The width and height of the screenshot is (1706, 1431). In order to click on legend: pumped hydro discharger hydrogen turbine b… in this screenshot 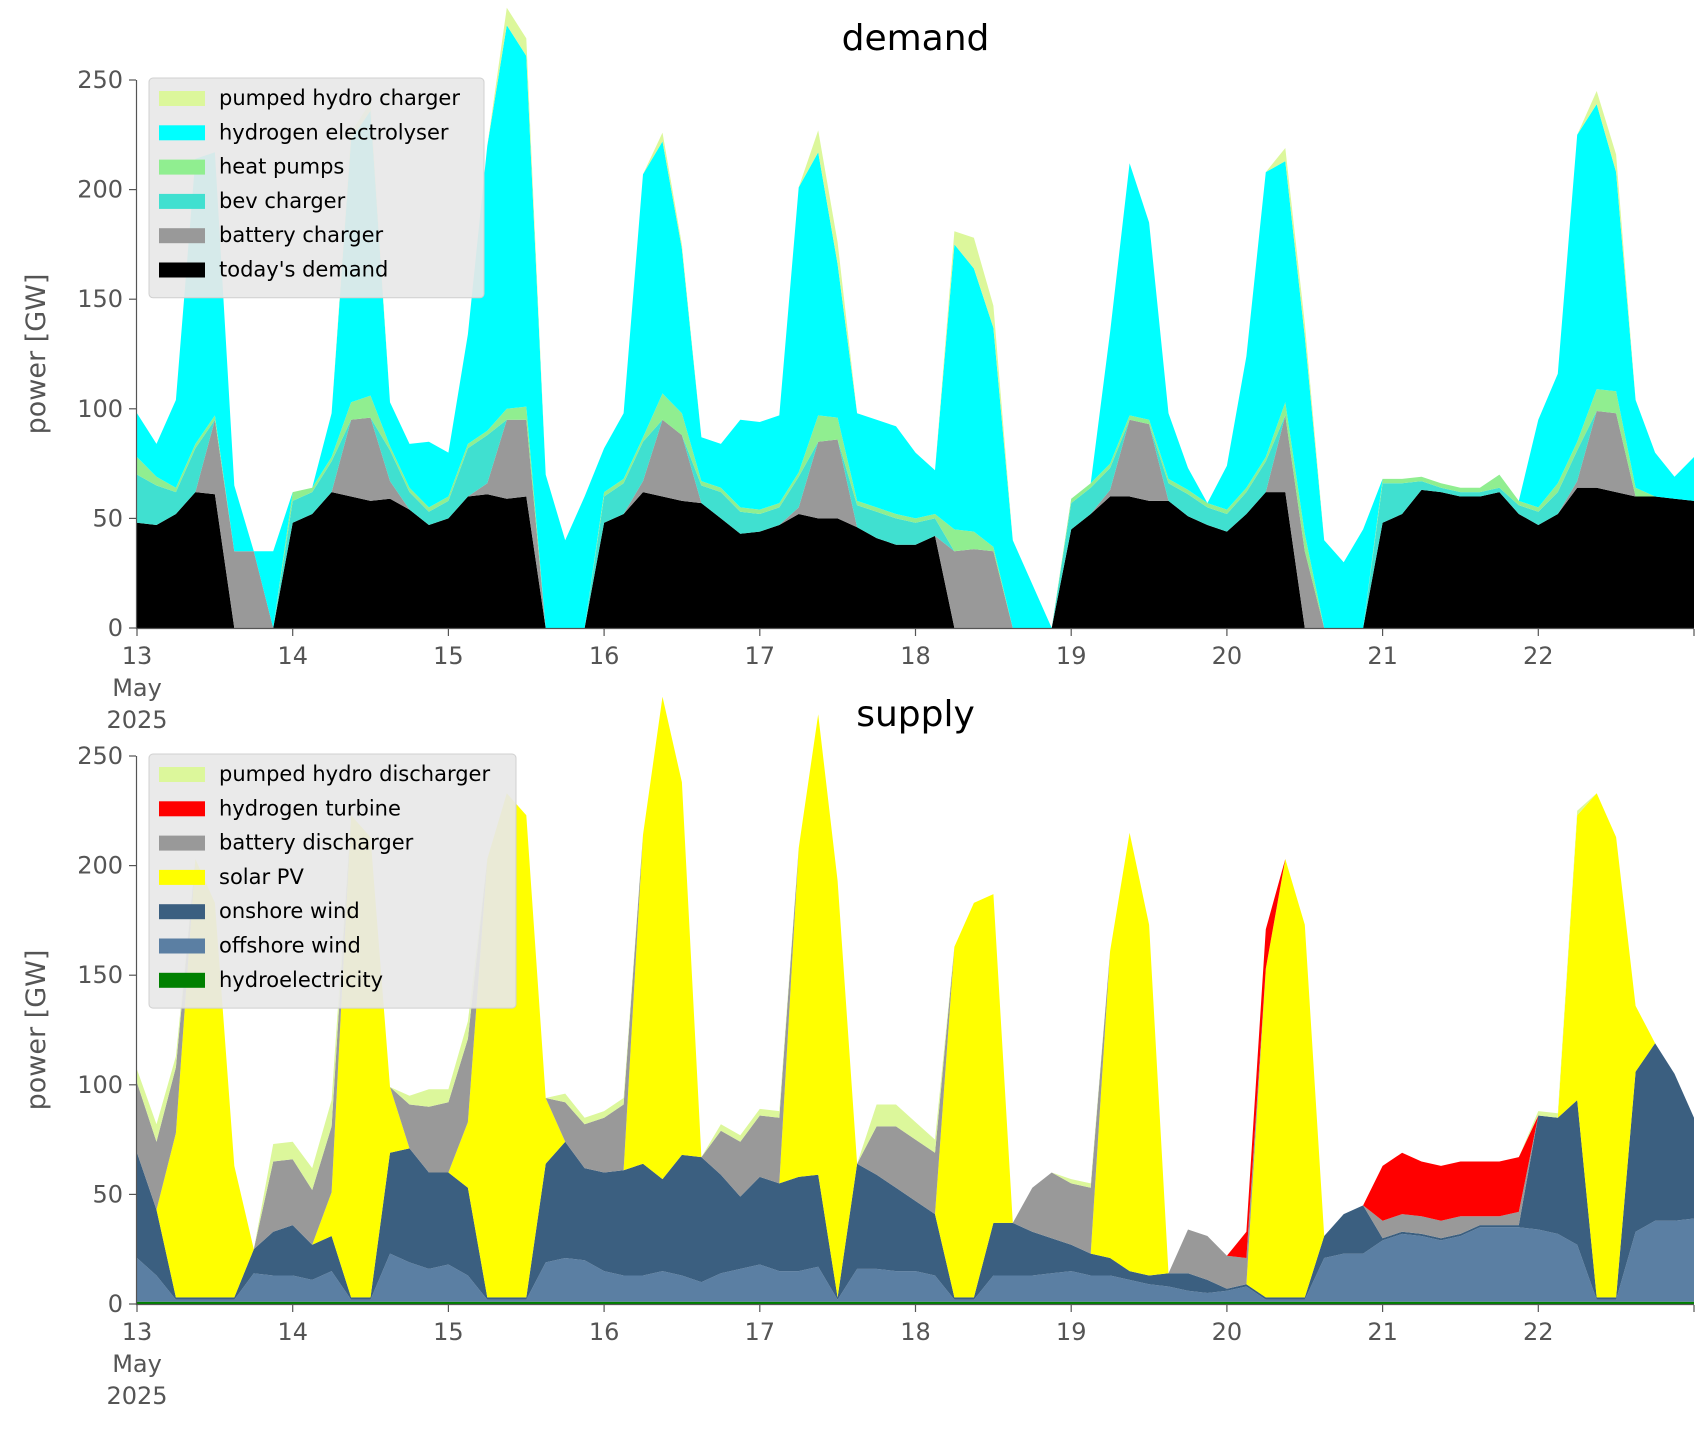, I will do `click(332, 881)`.